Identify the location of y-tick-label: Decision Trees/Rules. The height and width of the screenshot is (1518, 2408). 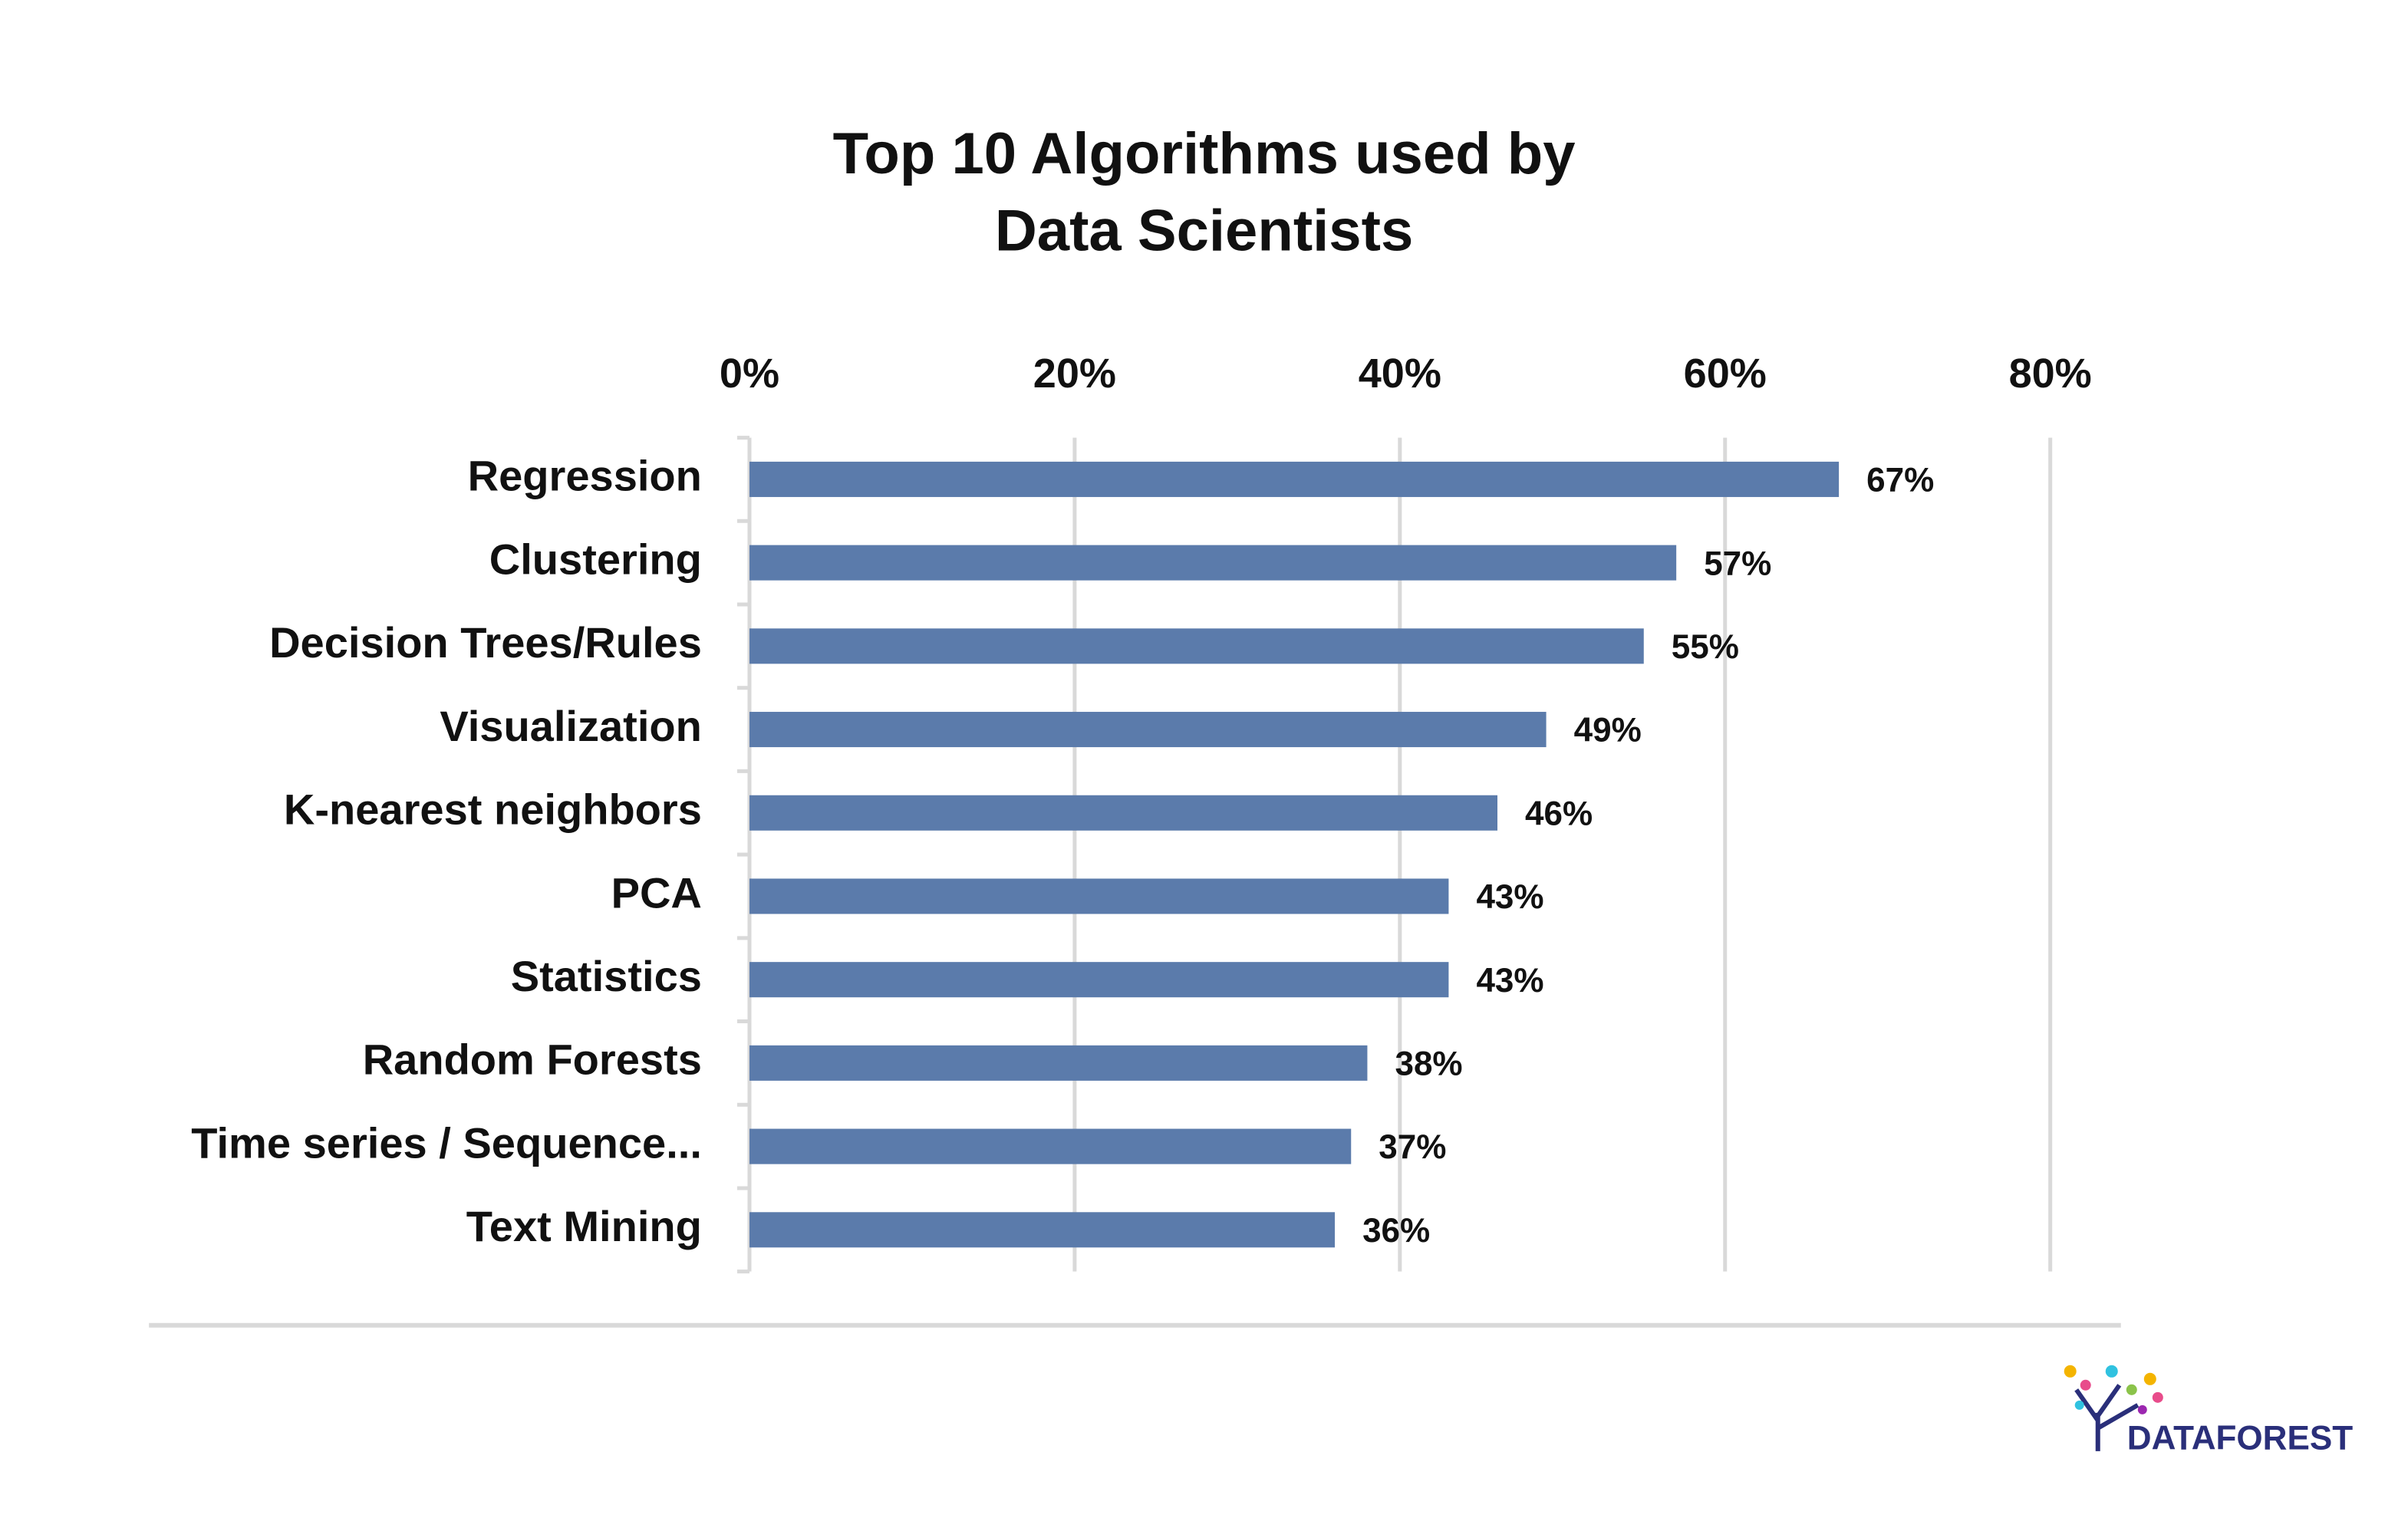
(485, 643).